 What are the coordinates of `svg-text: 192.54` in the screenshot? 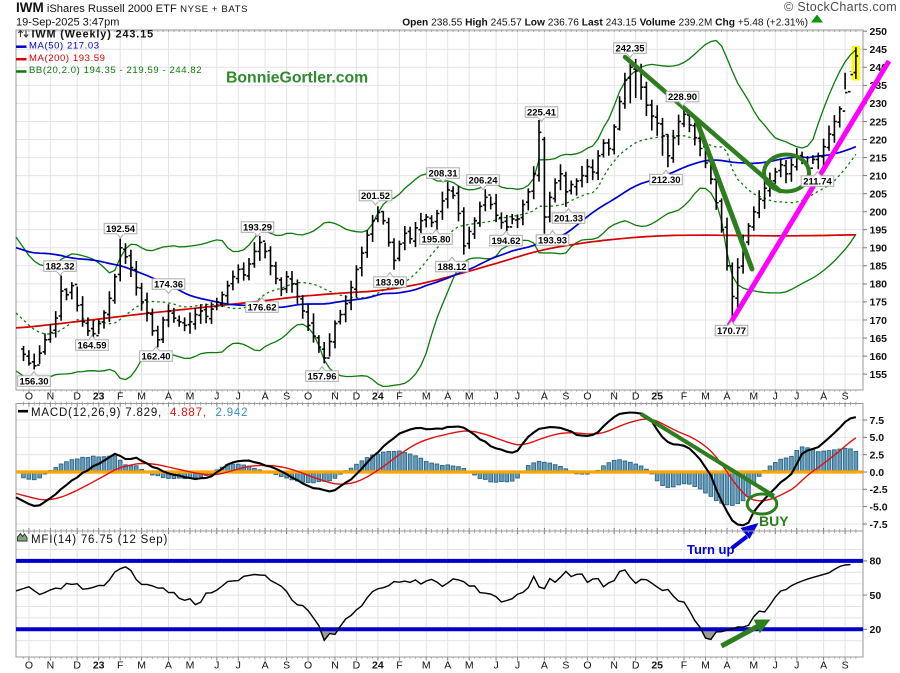 It's located at (121, 229).